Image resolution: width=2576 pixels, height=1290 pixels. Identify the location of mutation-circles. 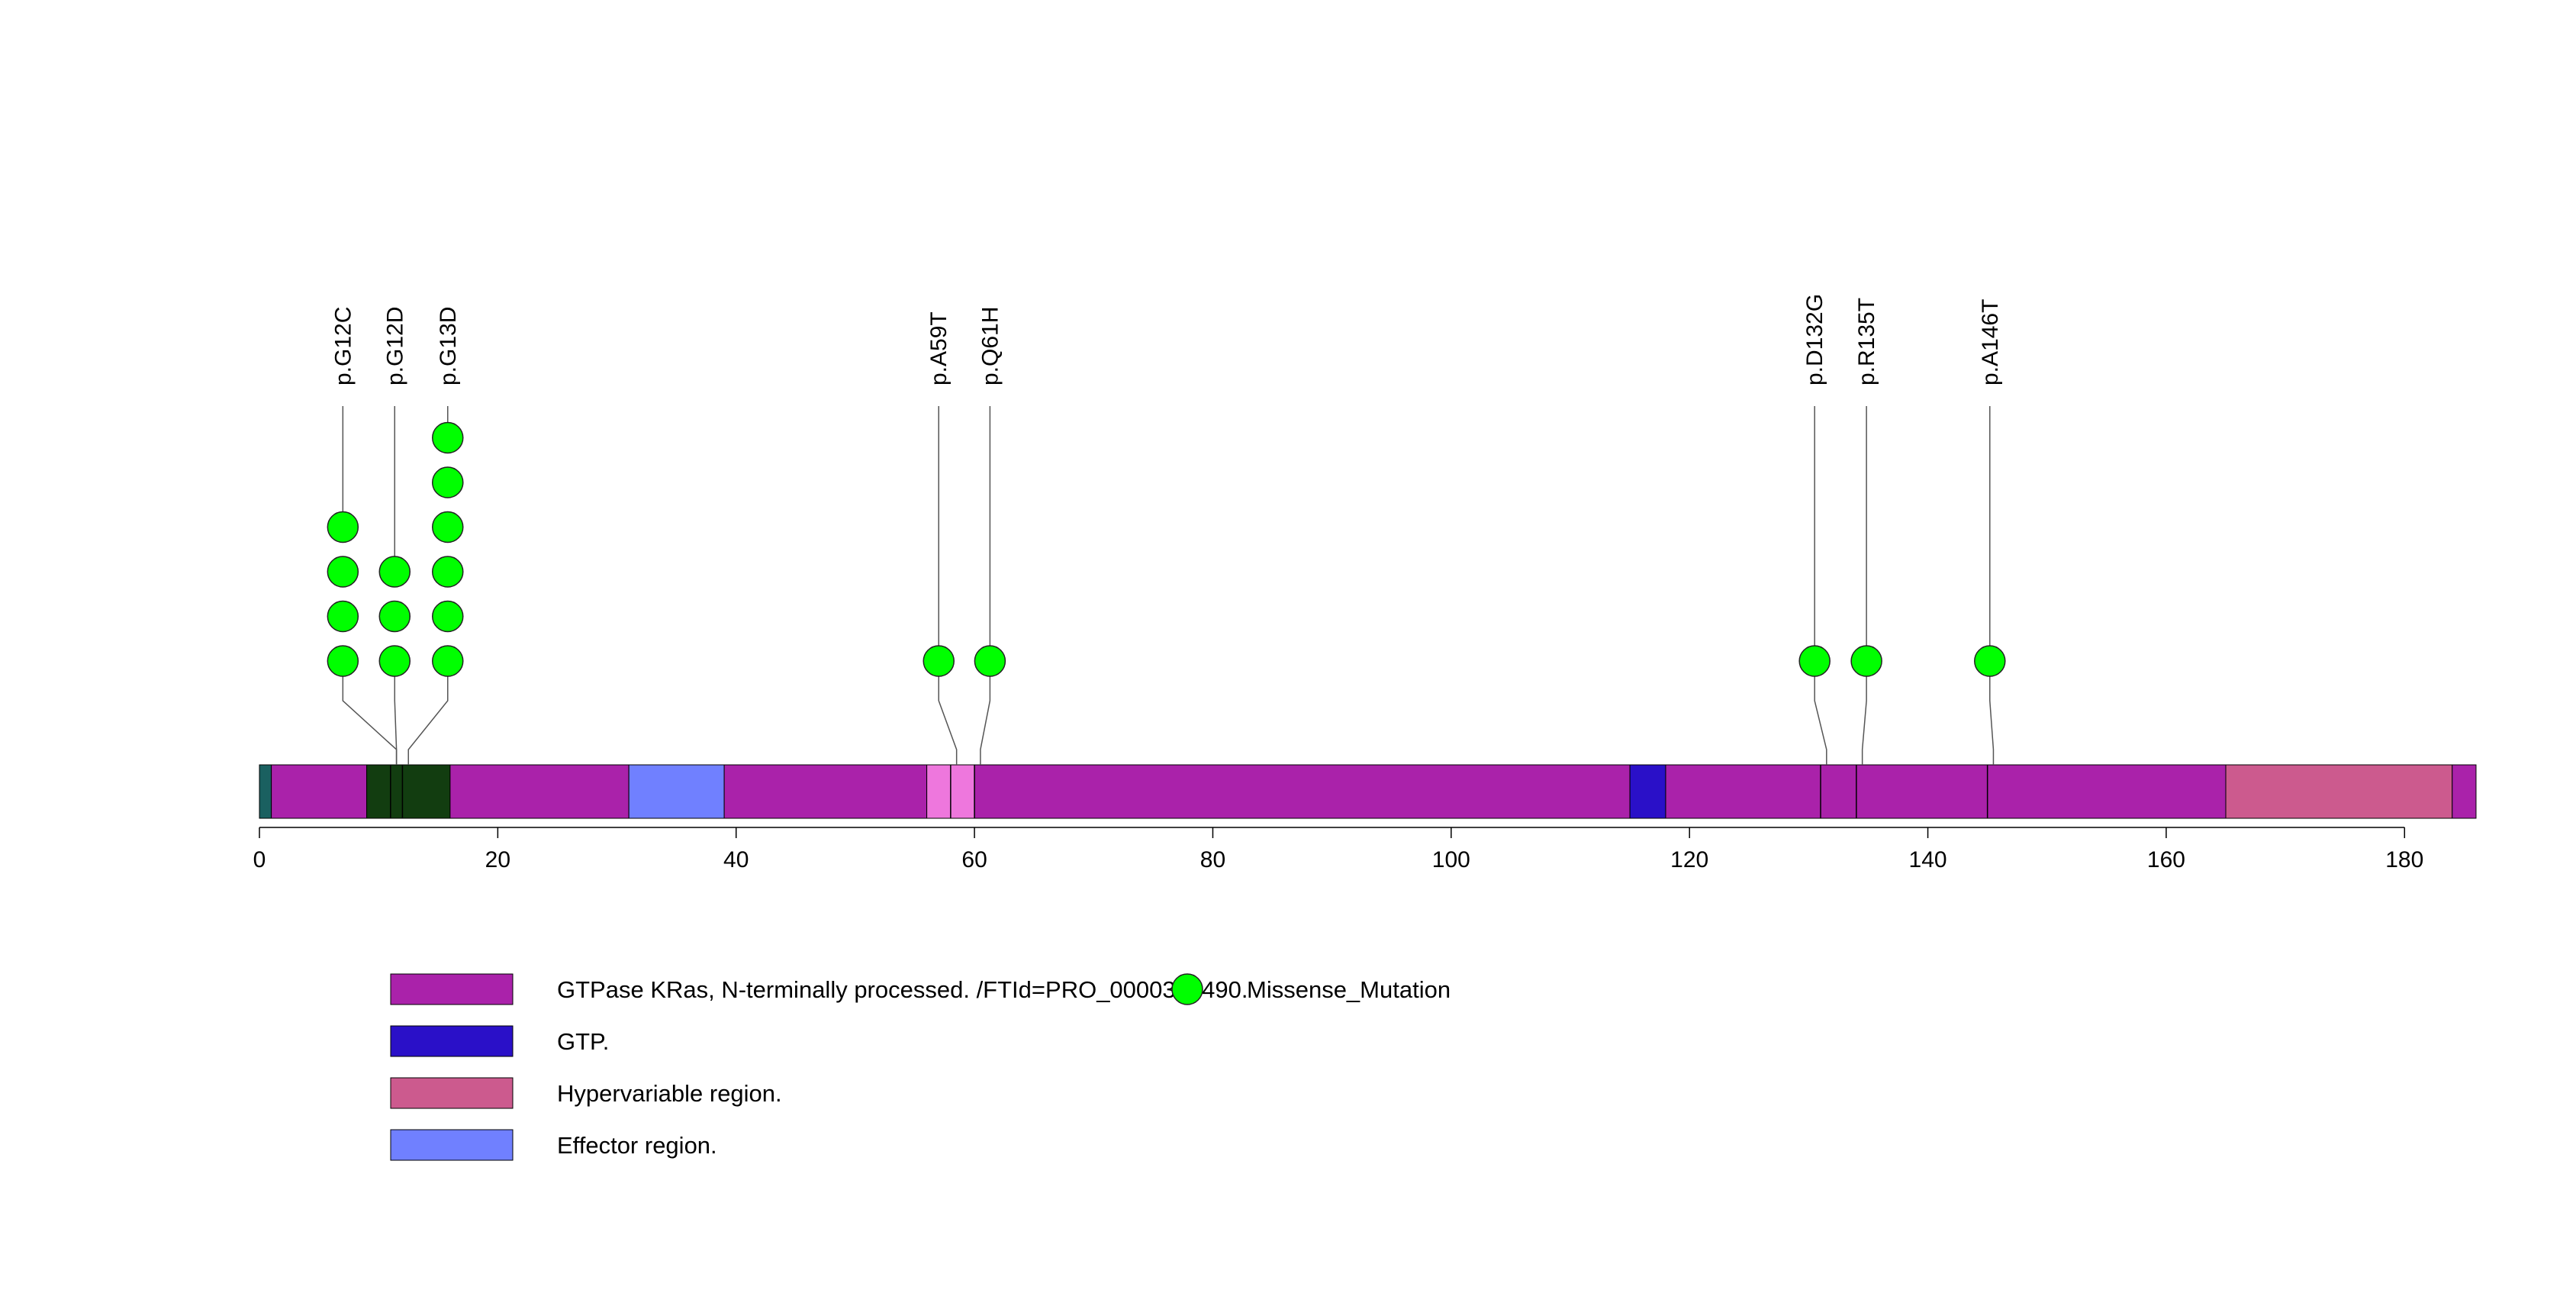
(1166, 549).